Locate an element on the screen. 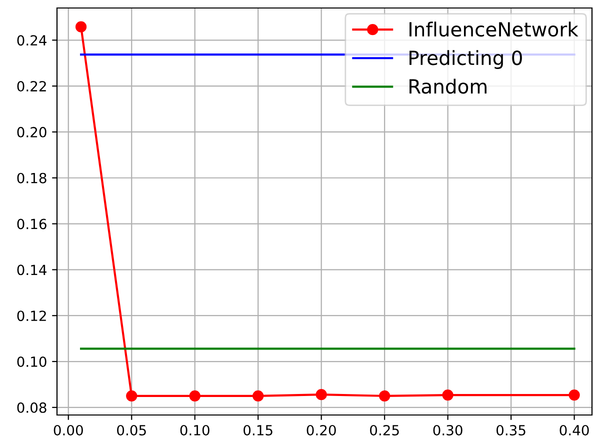 This screenshot has height=438, width=594. x-tick-label: 0.00 is located at coordinates (68, 430).